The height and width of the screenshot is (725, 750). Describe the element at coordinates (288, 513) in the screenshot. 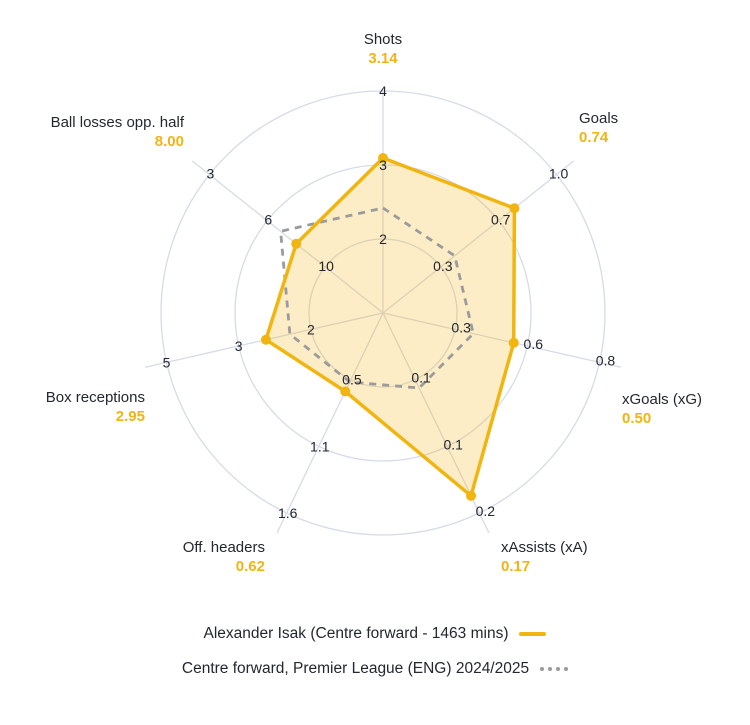

I see `axis-tick-label: 1.6` at that location.